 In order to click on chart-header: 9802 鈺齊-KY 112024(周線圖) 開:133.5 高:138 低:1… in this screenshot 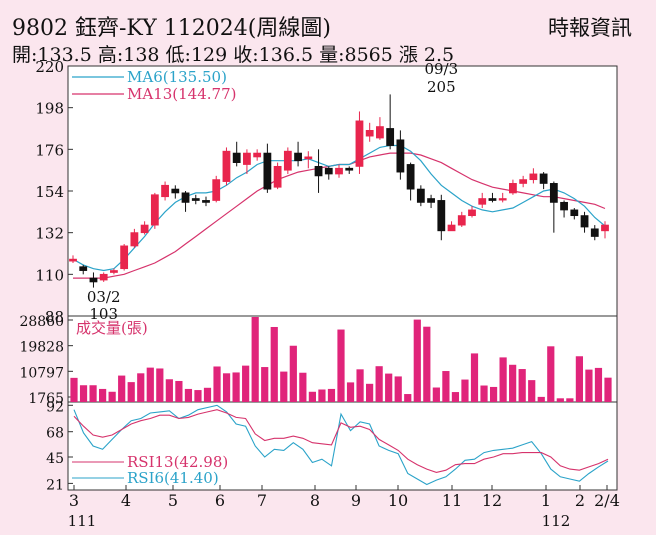, I will do `click(328, 33)`.